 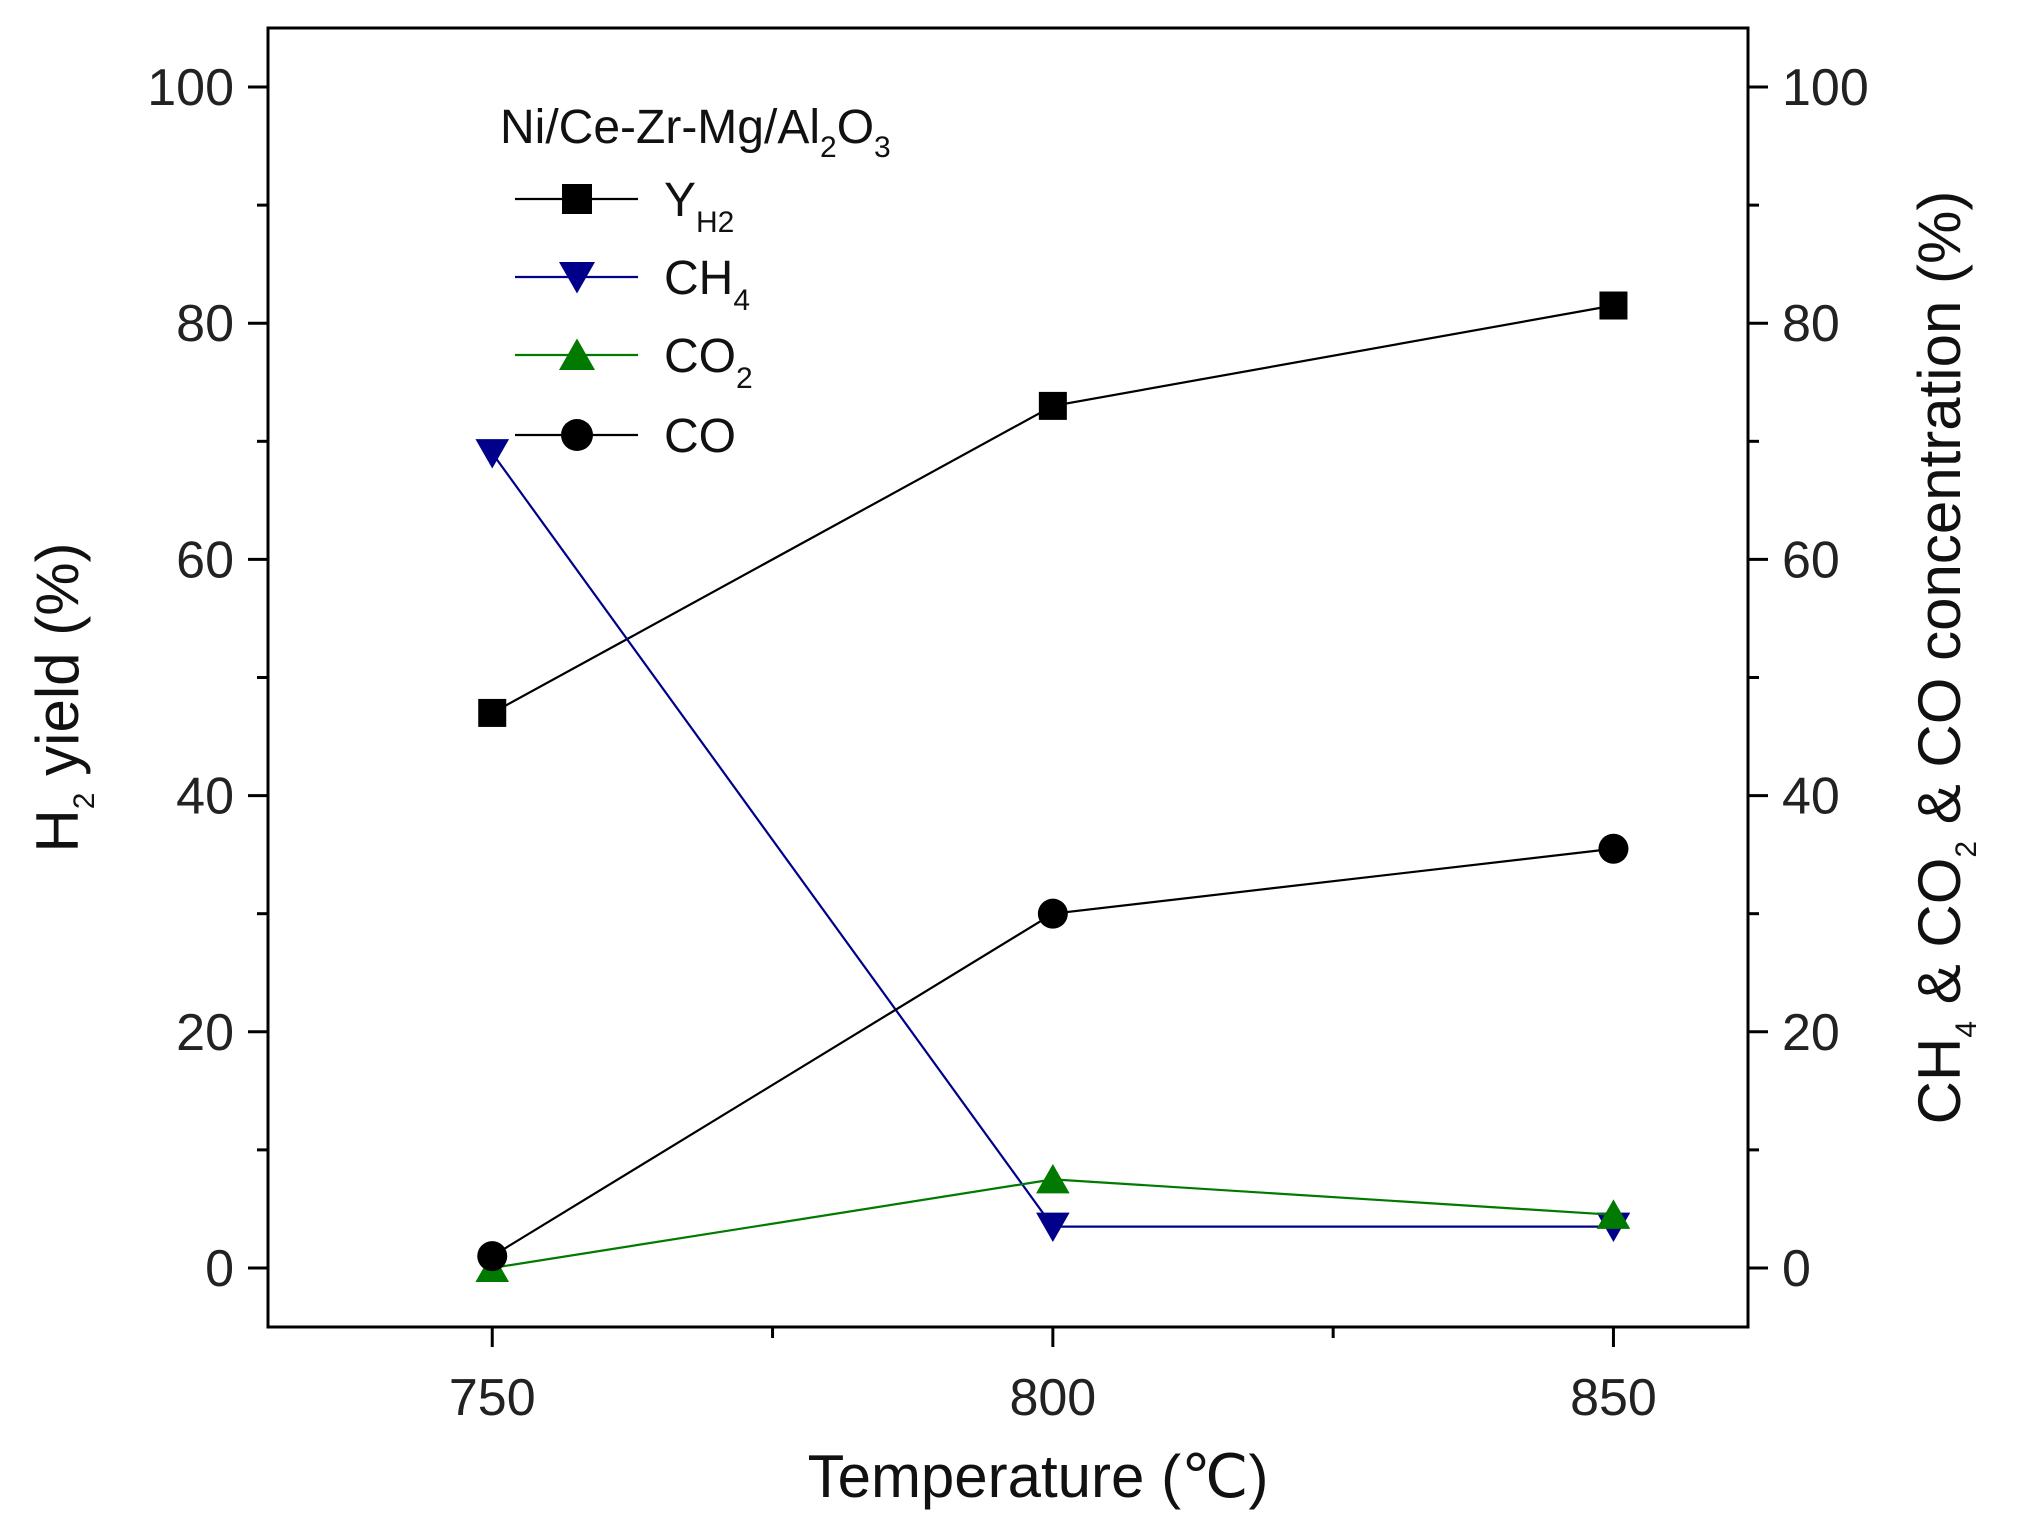 What do you see at coordinates (695, 132) in the screenshot?
I see `legend-title: Ni/Ce-Zr-Mg/Al2O3` at bounding box center [695, 132].